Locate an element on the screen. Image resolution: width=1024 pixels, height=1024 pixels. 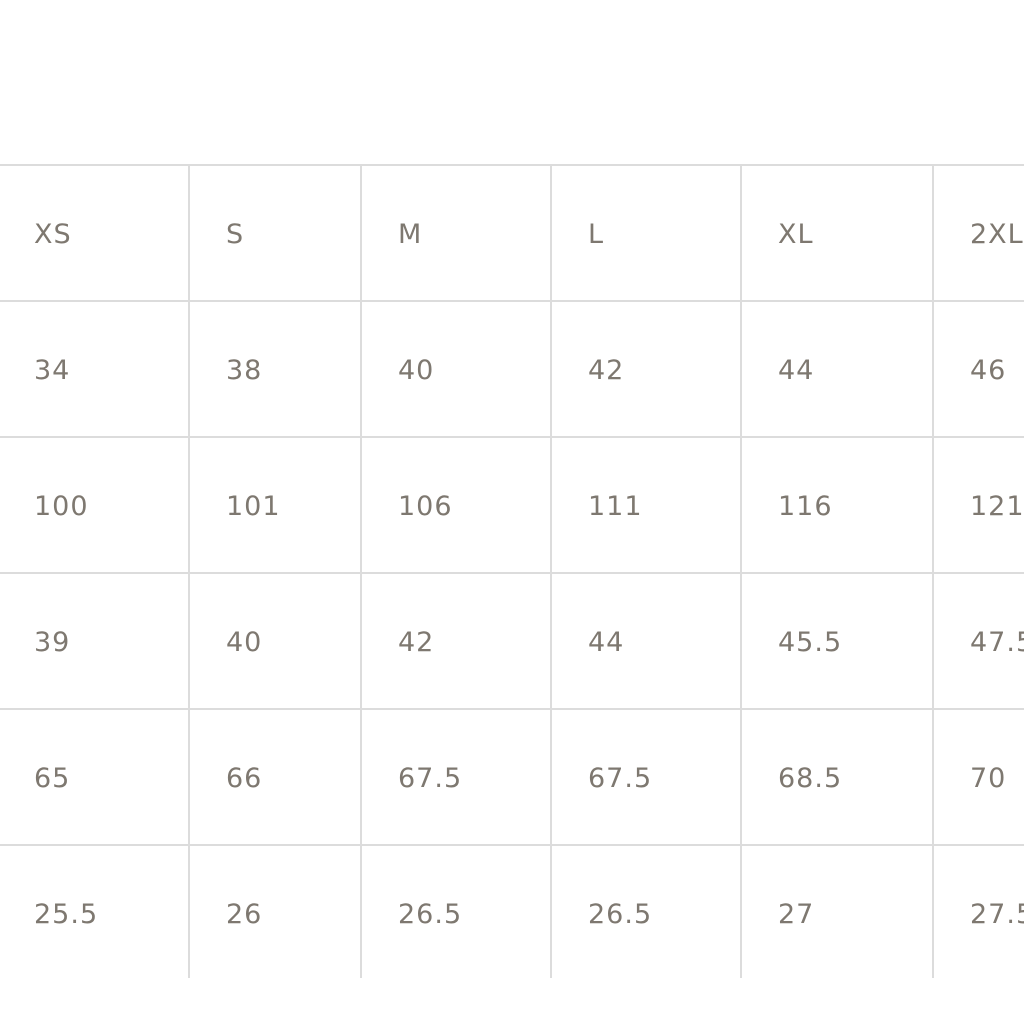
table-cell: 68.5 is located at coordinates (836, 778).